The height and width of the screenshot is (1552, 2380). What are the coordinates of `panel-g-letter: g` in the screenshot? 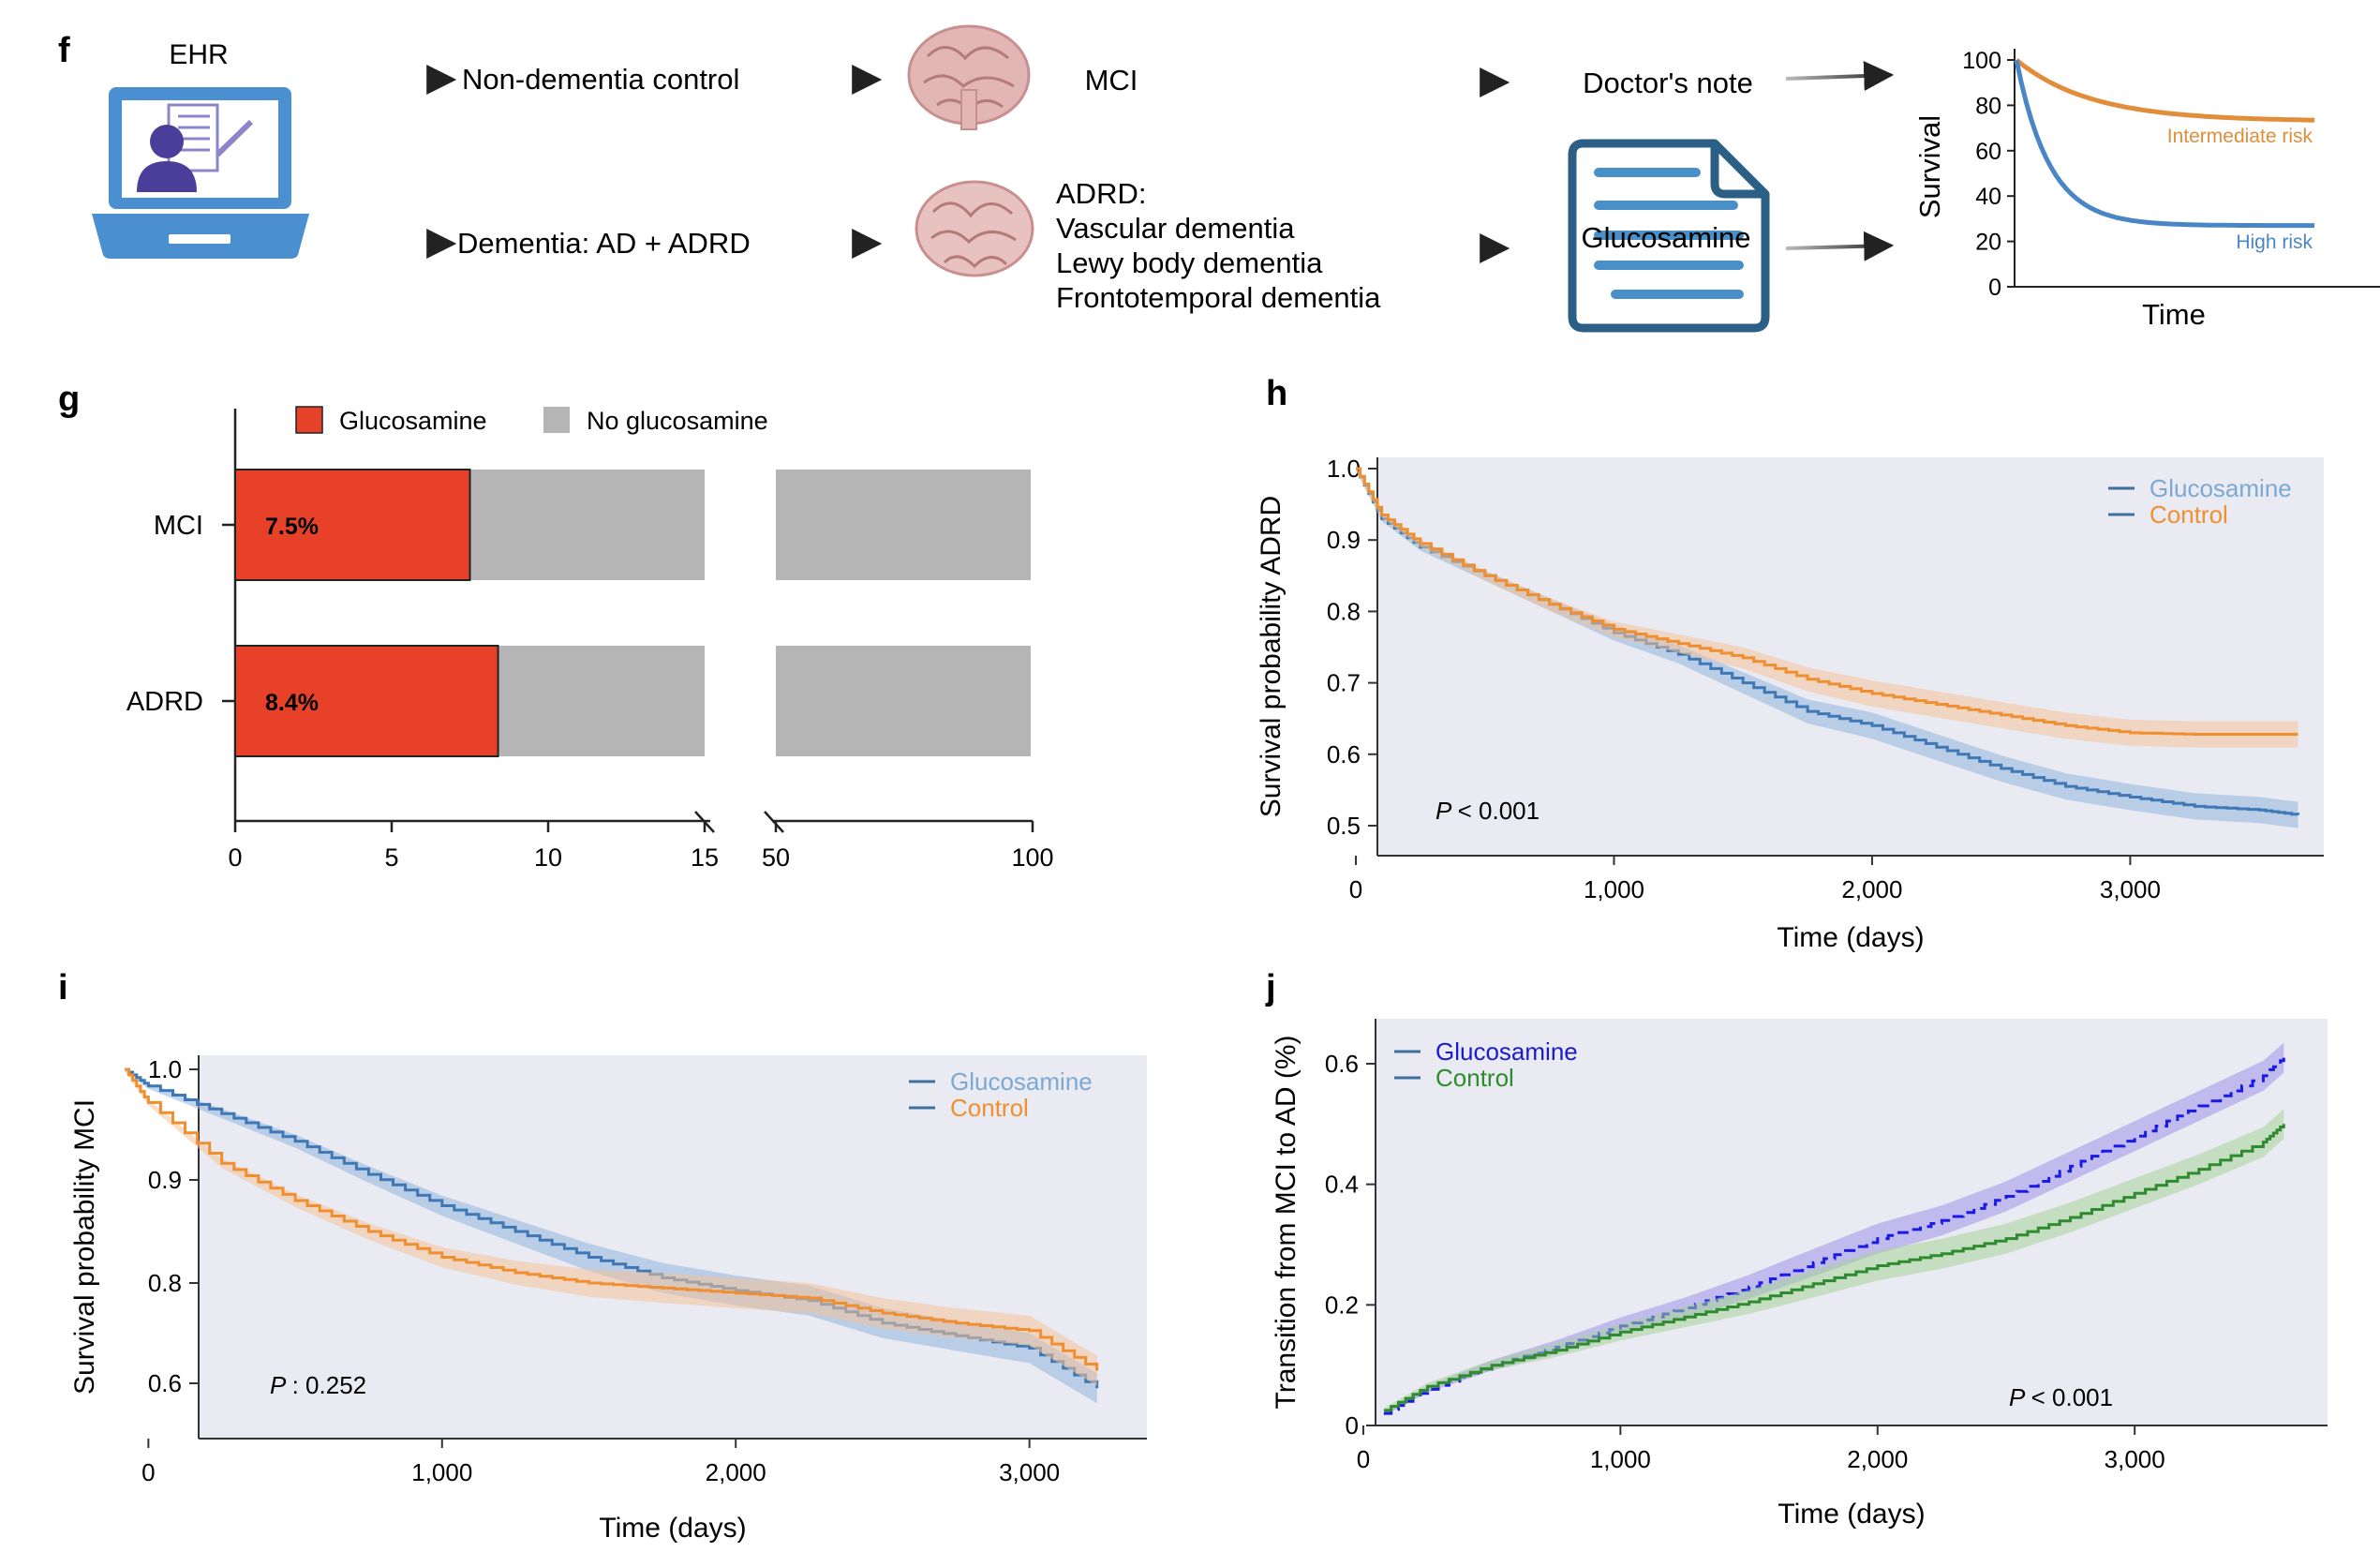 It's located at (69, 400).